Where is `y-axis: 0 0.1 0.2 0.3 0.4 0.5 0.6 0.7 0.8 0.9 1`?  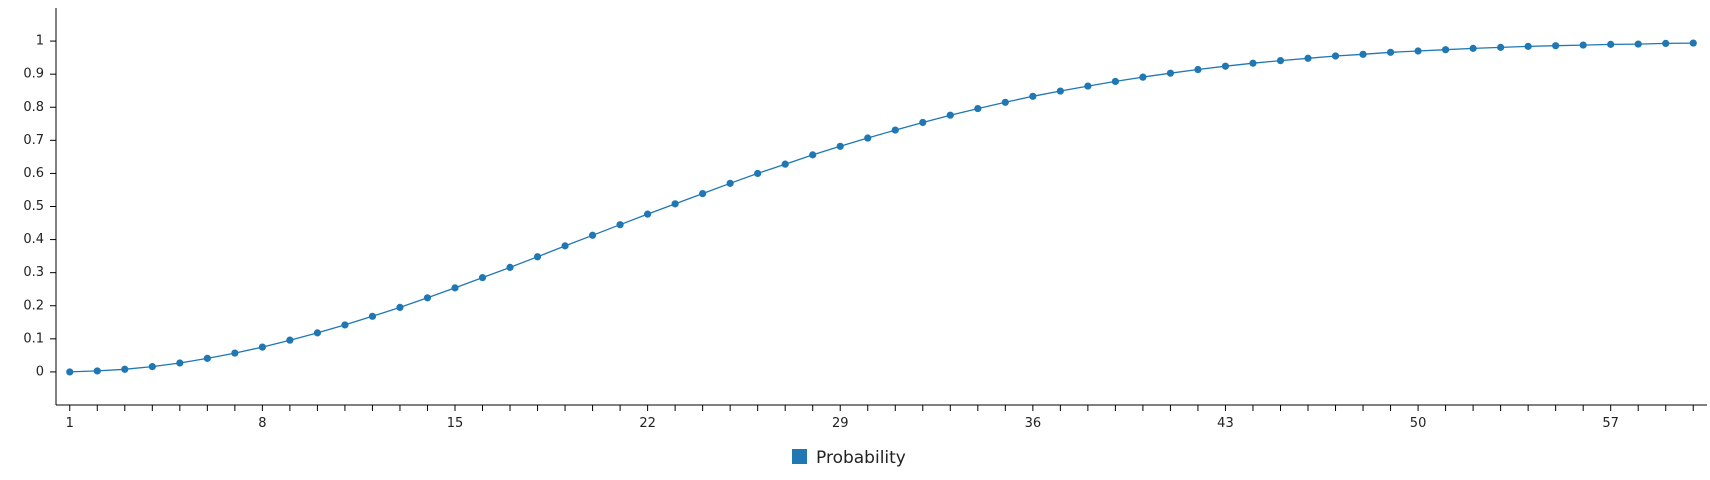
y-axis: 0 0.1 0.2 0.3 0.4 0.5 0.6 0.7 0.8 0.9 1 is located at coordinates (40, 206).